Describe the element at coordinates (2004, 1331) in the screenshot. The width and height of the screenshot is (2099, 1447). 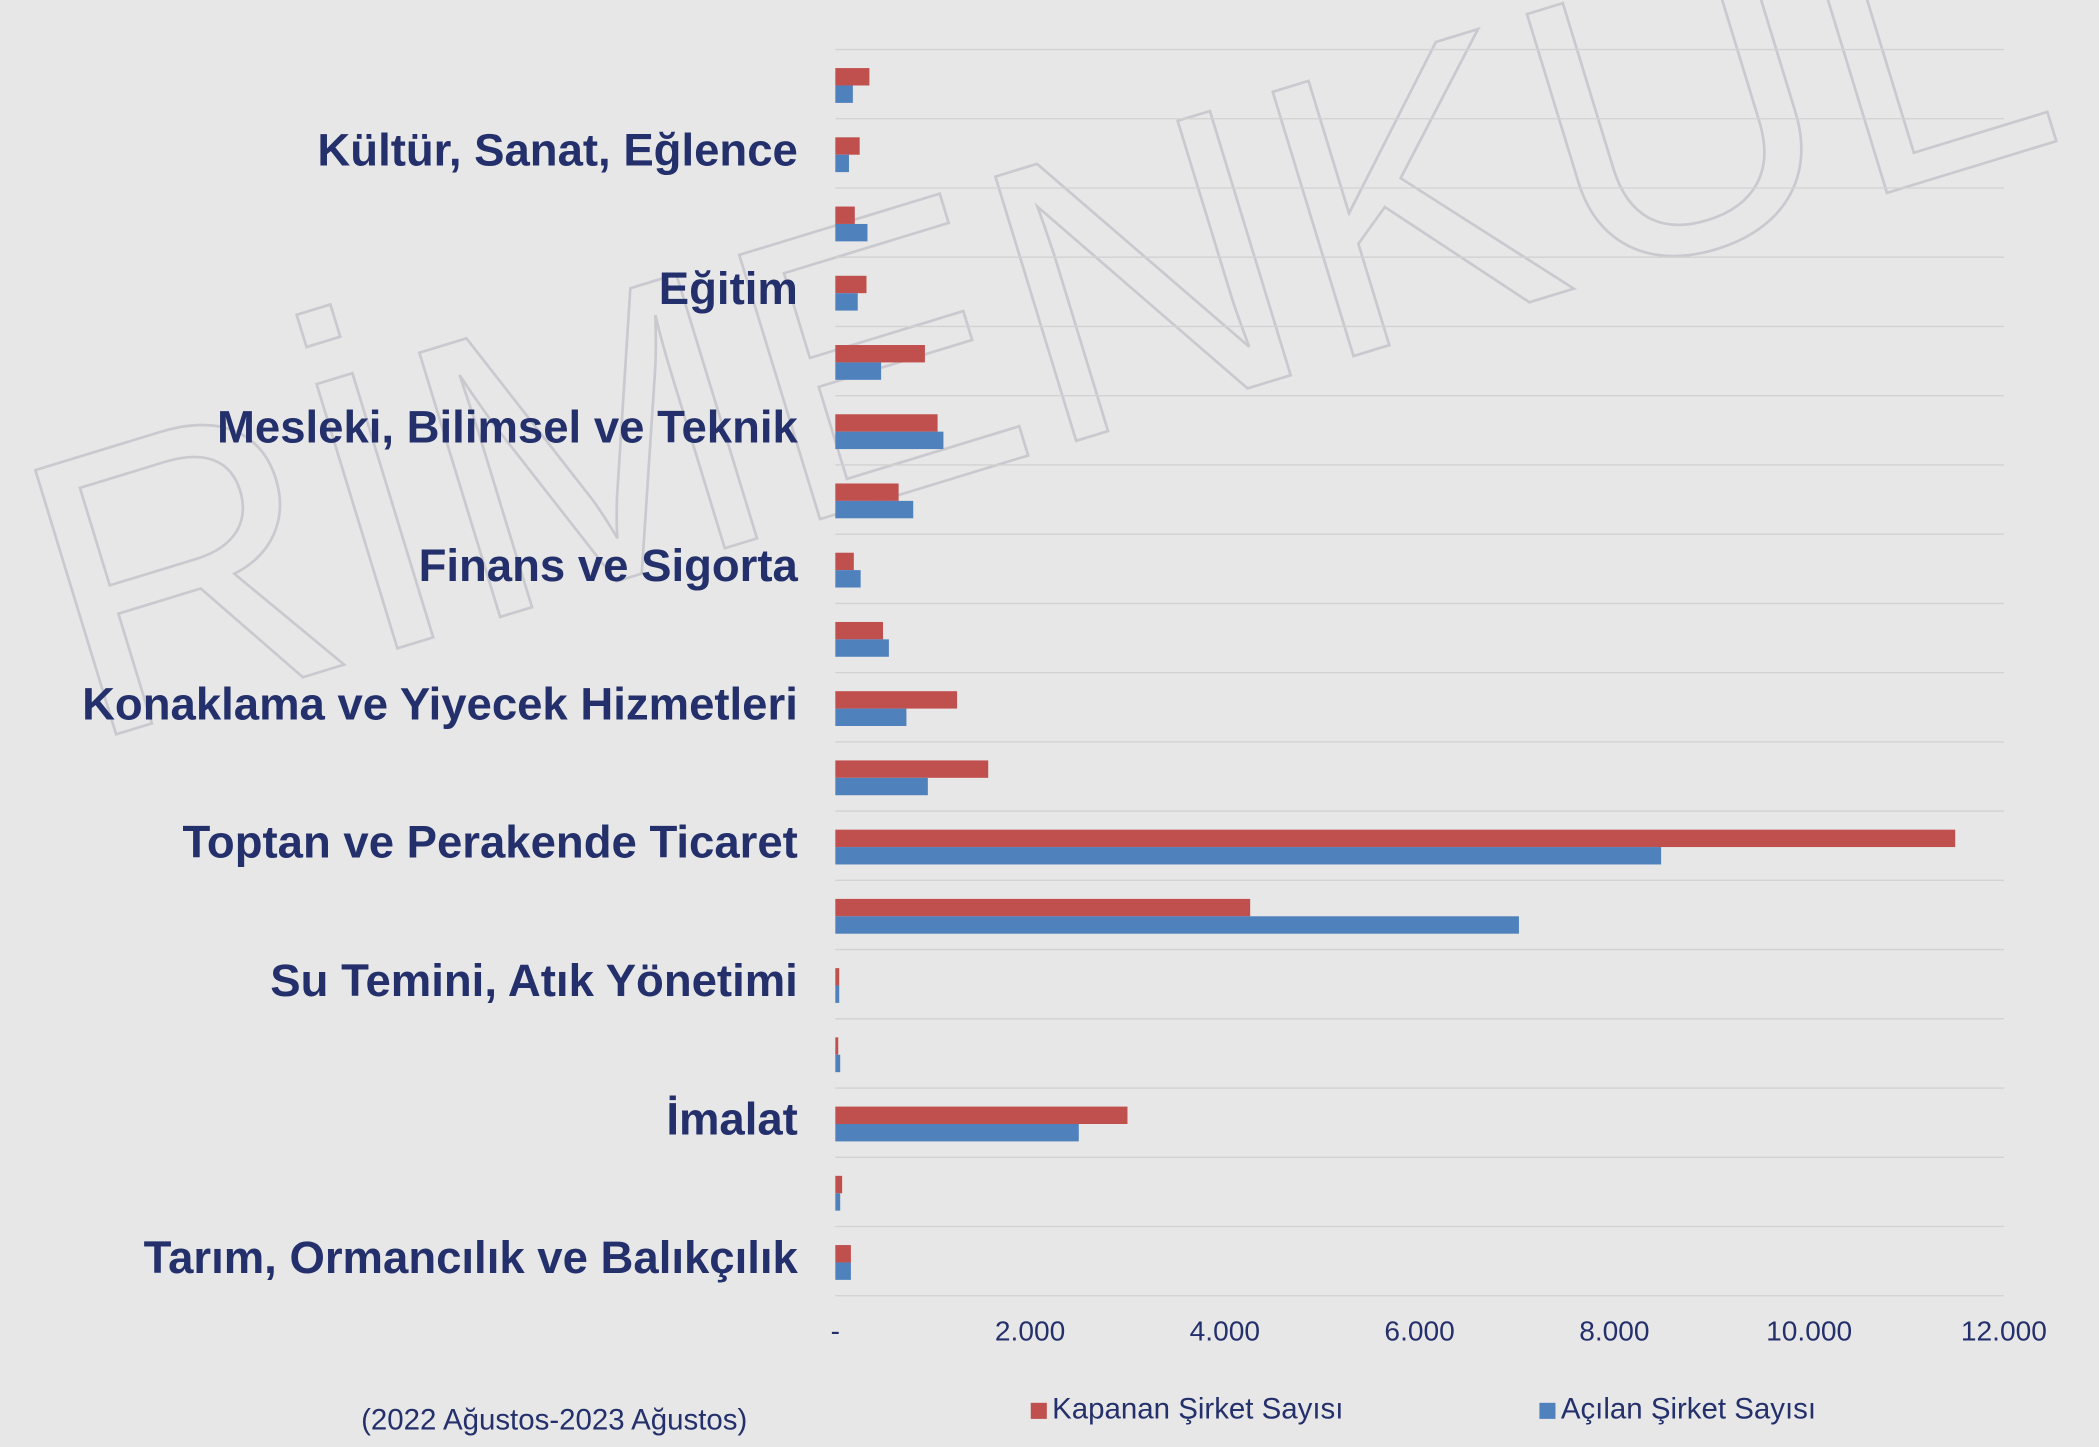
I see `x-tick-label: 12.000` at that location.